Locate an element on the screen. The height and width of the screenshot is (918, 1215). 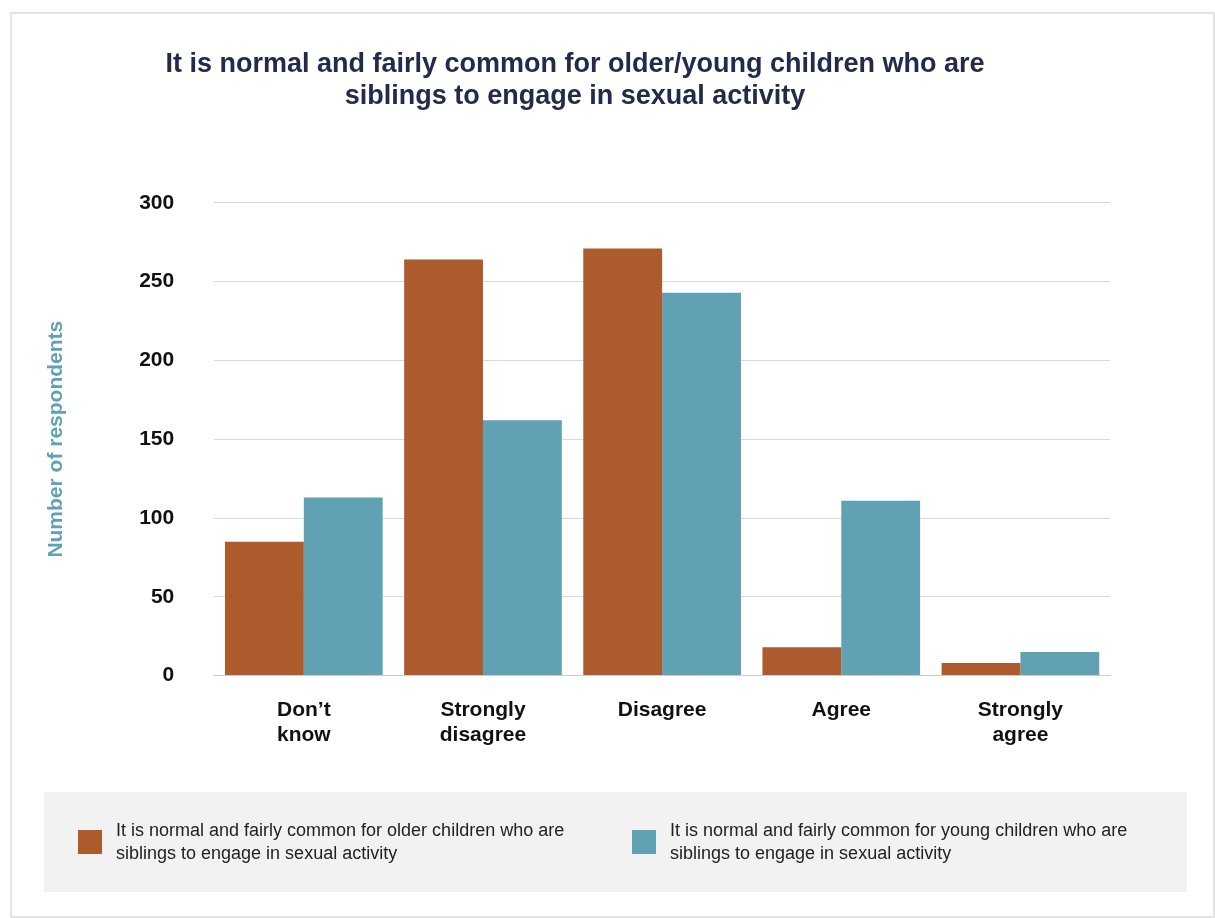
y-tick-label: 300 is located at coordinates (157, 201).